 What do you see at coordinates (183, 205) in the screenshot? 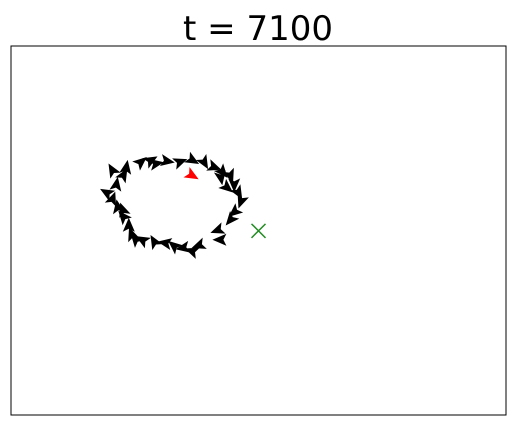
I see `data-marks` at bounding box center [183, 205].